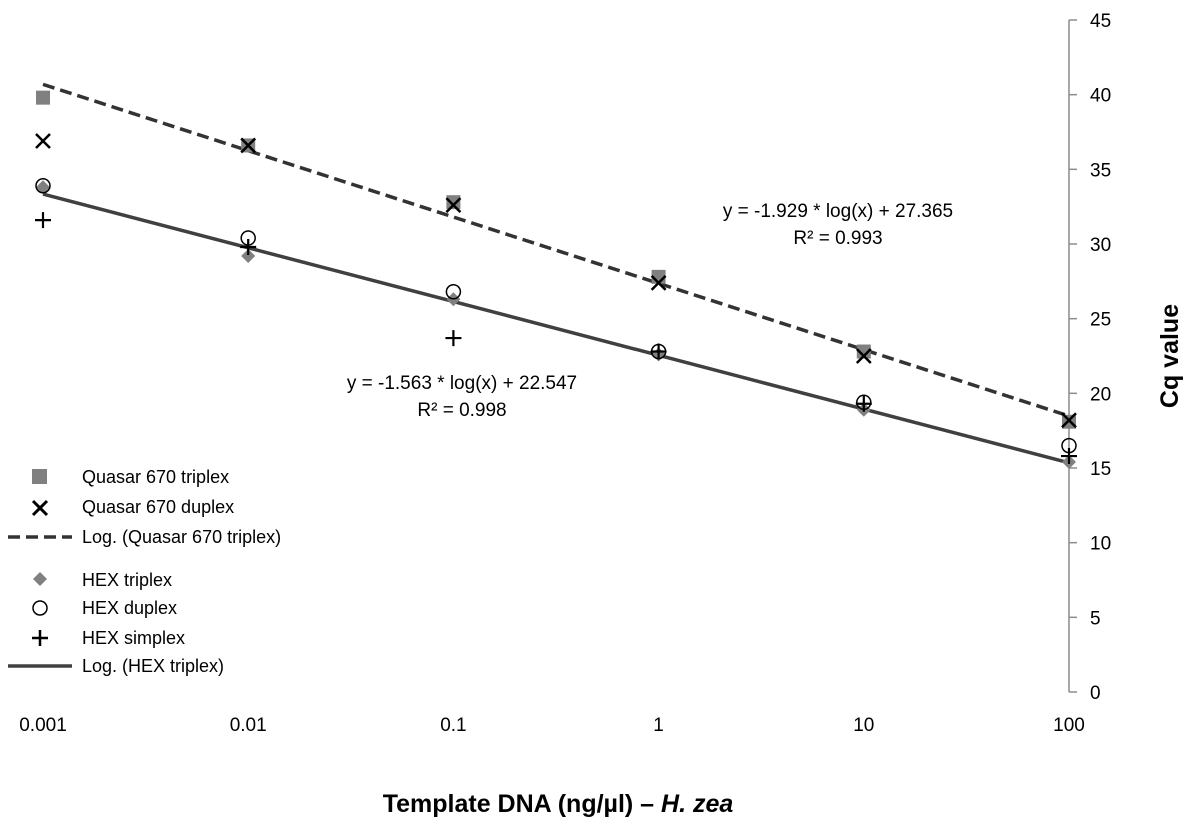  I want to click on y-tick-label: 20, so click(1100, 394).